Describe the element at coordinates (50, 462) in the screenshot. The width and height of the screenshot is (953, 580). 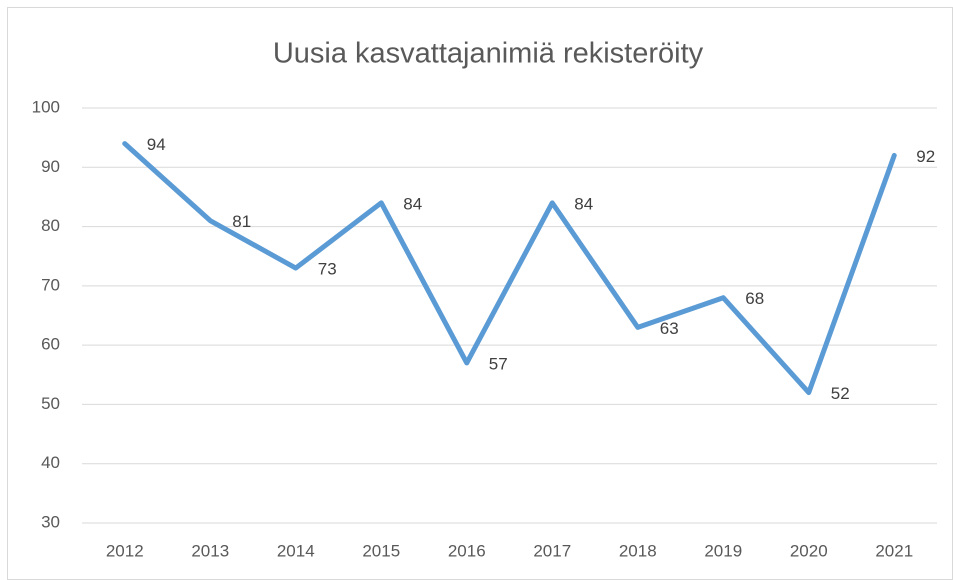
I see `y-tick-label: 40` at that location.